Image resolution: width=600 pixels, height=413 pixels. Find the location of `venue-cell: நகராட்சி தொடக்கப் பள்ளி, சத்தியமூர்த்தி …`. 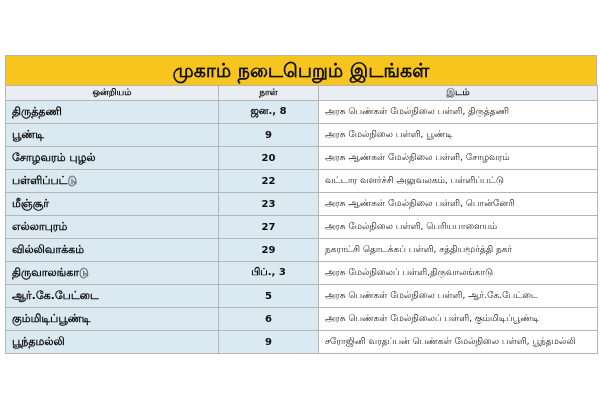

venue-cell: நகராட்சி தொடக்கப் பள்ளி, சத்தியமூர்த்தி … is located at coordinates (458, 250).